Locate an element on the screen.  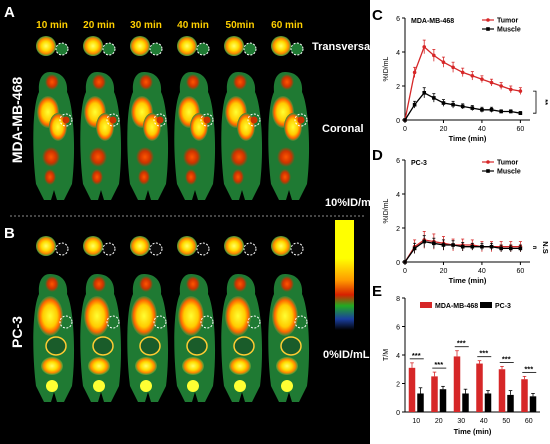
group-label-mda: MDA-MB-468 is located at coordinates (17, 120).